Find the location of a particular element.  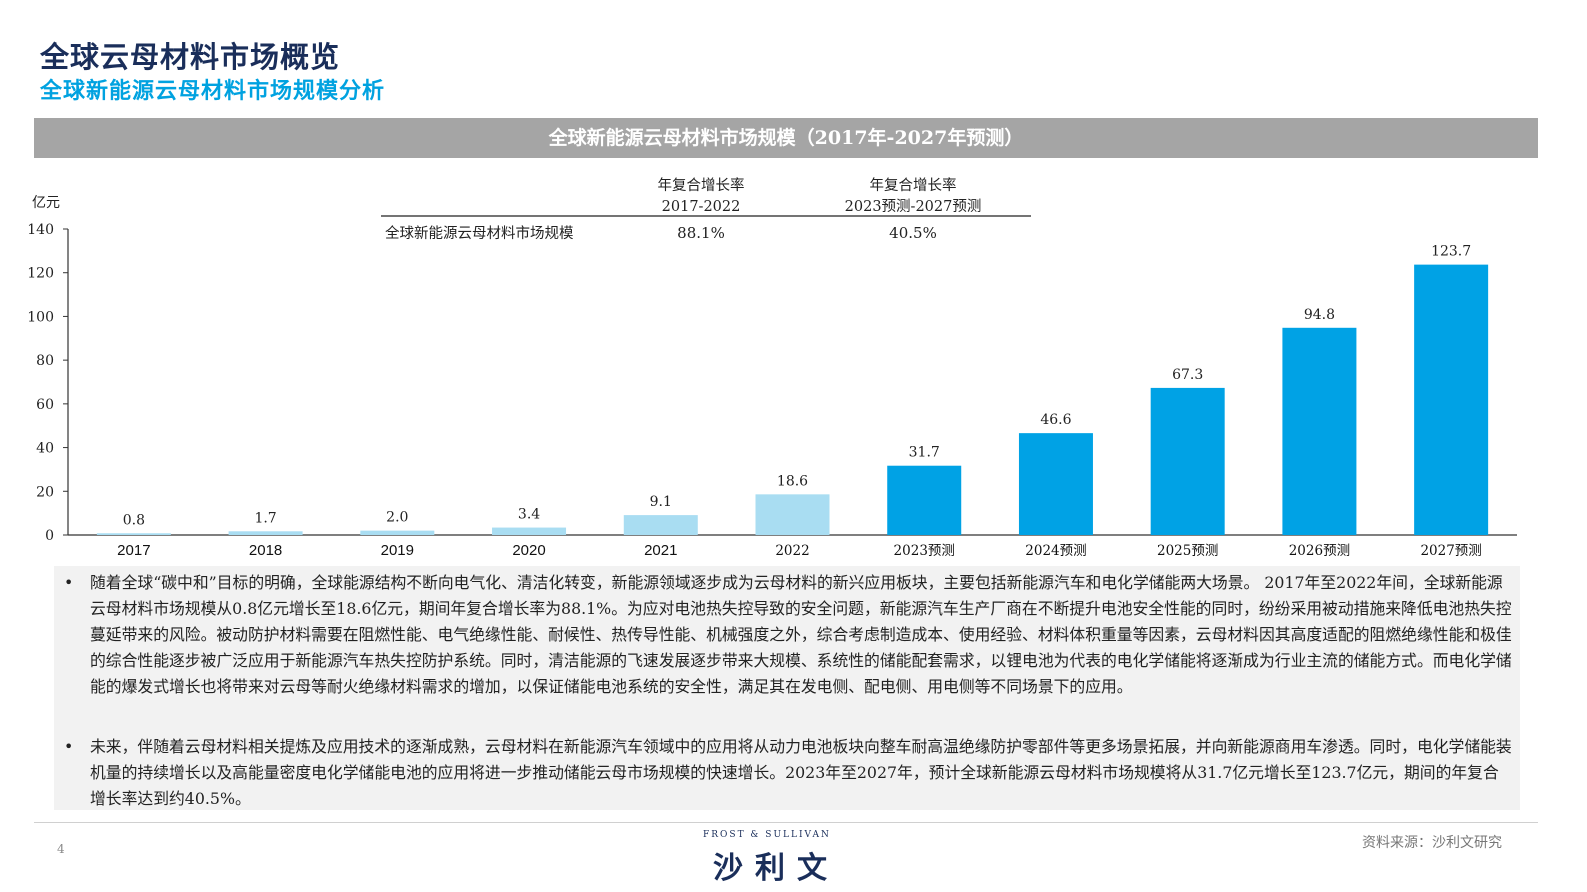

x-tick-label: 2024预测 is located at coordinates (1055, 551).